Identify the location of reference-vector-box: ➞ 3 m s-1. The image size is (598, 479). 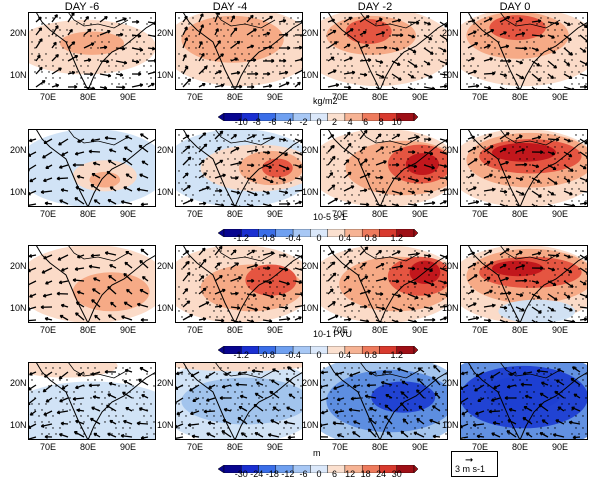
(474, 464).